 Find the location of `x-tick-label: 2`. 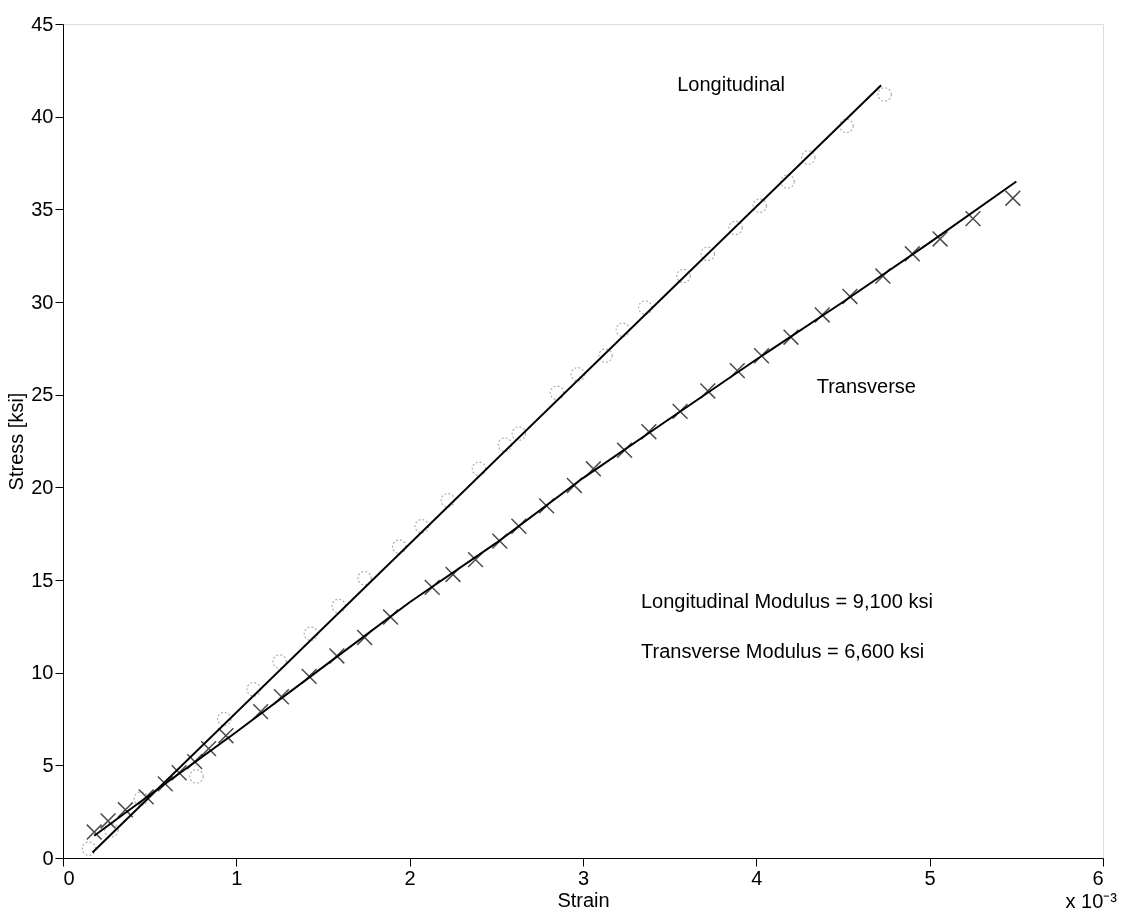

x-tick-label: 2 is located at coordinates (410, 877).